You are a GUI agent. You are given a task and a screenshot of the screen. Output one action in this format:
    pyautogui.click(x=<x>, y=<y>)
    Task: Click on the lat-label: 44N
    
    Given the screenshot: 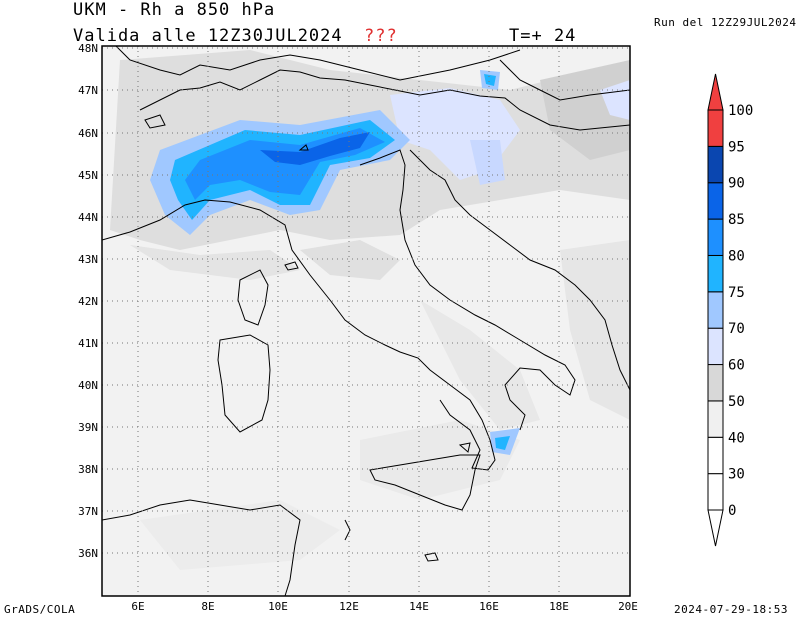 What is the action you would take?
    pyautogui.click(x=88, y=217)
    